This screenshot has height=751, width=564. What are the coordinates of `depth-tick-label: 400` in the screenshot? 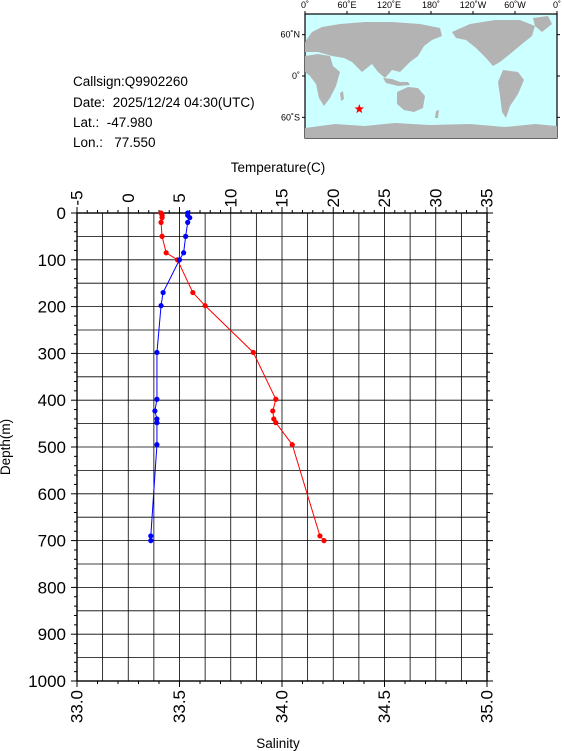 It's located at (52, 400).